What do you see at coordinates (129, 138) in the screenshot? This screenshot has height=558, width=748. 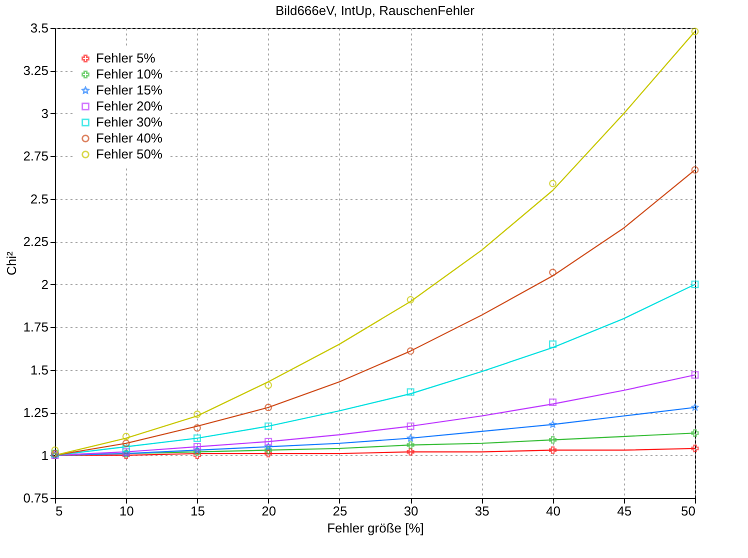 I see `legend-label: Fehler 40%` at bounding box center [129, 138].